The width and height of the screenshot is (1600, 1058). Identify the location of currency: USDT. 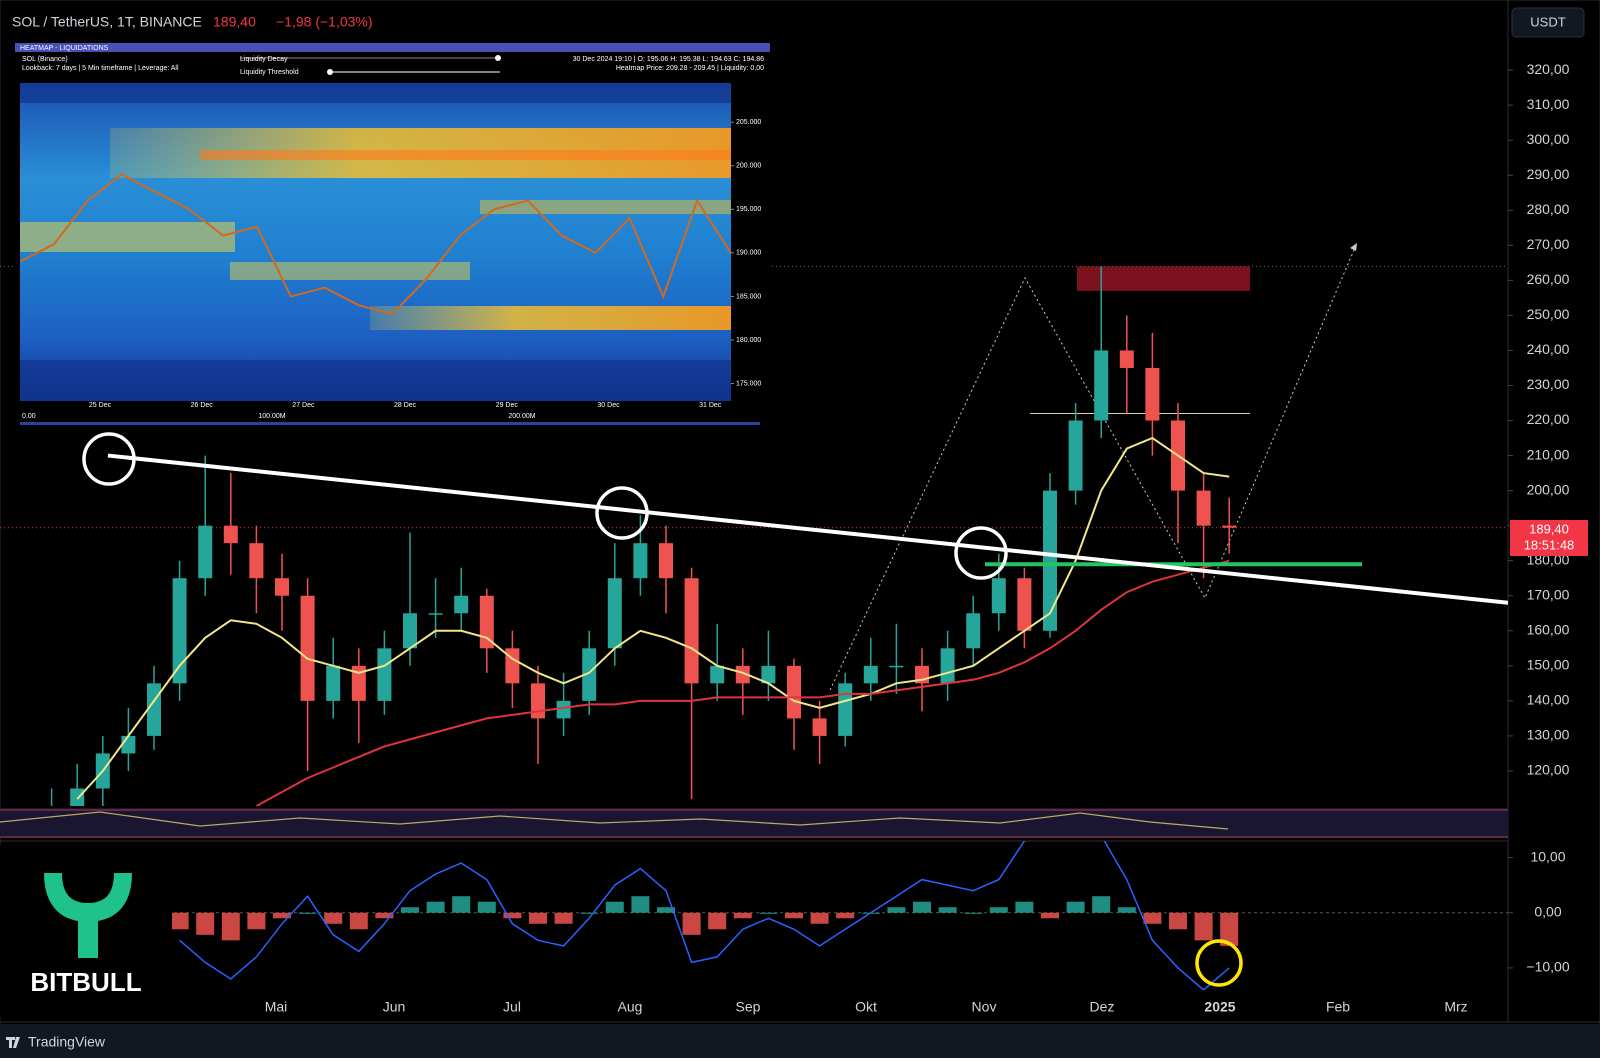
(1547, 21).